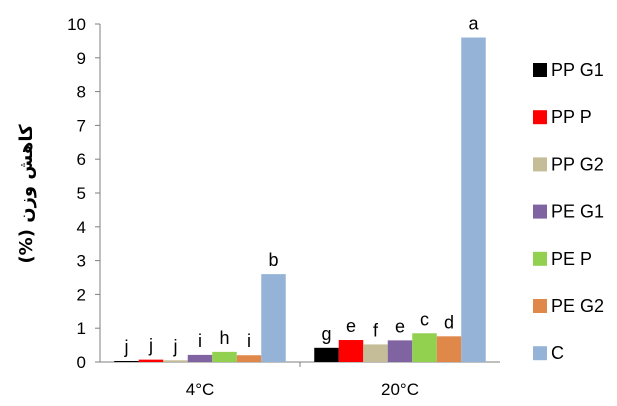  Describe the element at coordinates (81, 125) in the screenshot. I see `y-tick-label: 7` at that location.